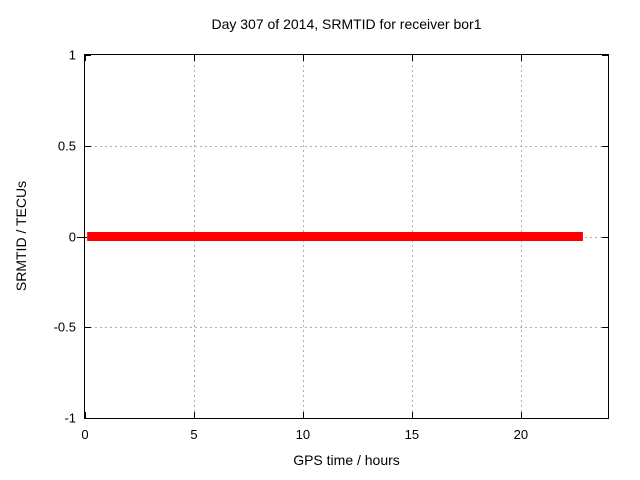 This screenshot has width=640, height=480. Describe the element at coordinates (335, 236) in the screenshot. I see `series-layer` at that location.